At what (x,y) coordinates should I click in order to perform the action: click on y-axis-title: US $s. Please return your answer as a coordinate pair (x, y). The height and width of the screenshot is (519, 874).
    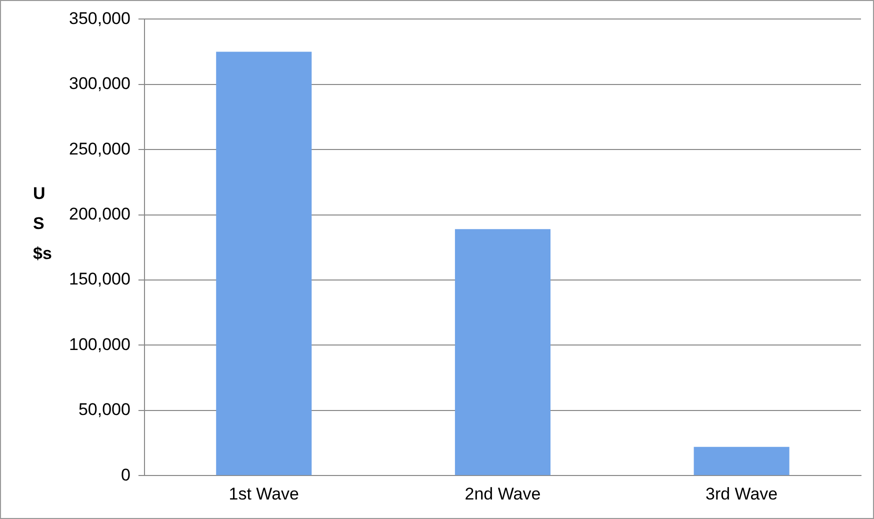
    Looking at the image, I should click on (42, 224).